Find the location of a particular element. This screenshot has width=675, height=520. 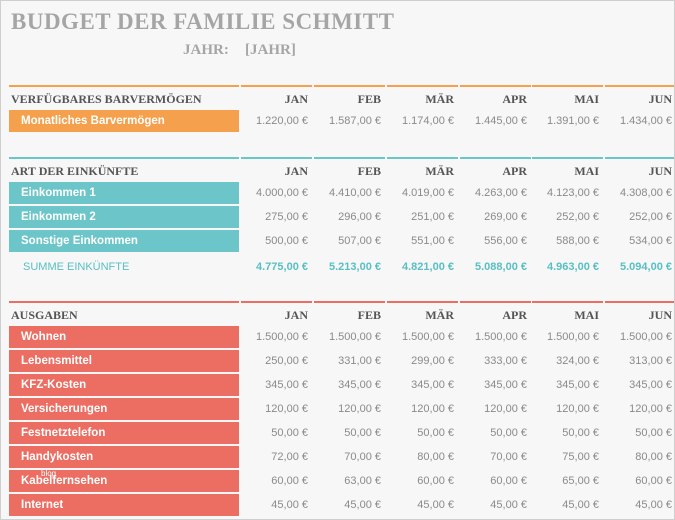

year-value: [JAHR] is located at coordinates (270, 50).